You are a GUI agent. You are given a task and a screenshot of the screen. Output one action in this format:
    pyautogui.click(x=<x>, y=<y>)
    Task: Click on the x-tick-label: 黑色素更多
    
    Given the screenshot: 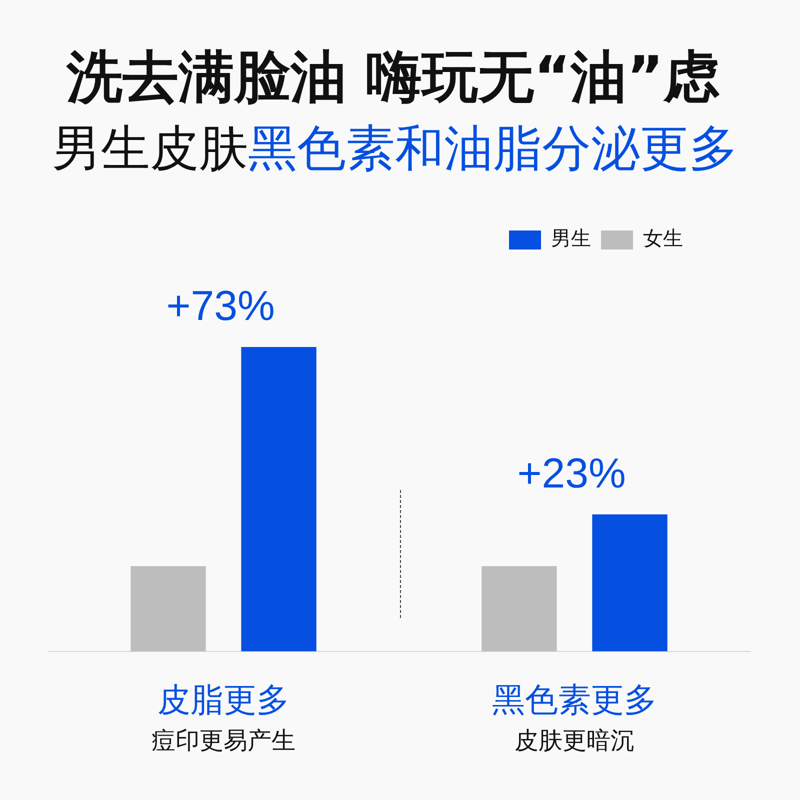 What is the action you would take?
    pyautogui.click(x=574, y=699)
    